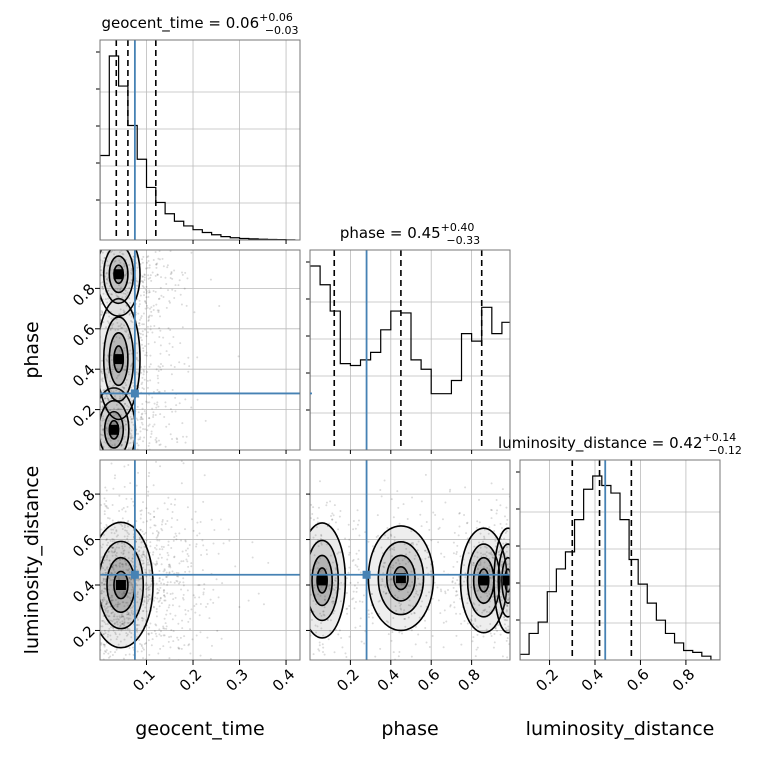 Image resolution: width=760 pixels, height=760 pixels. Describe the element at coordinates (191, 680) in the screenshot. I see `x-tick-label: 0.2` at that location.